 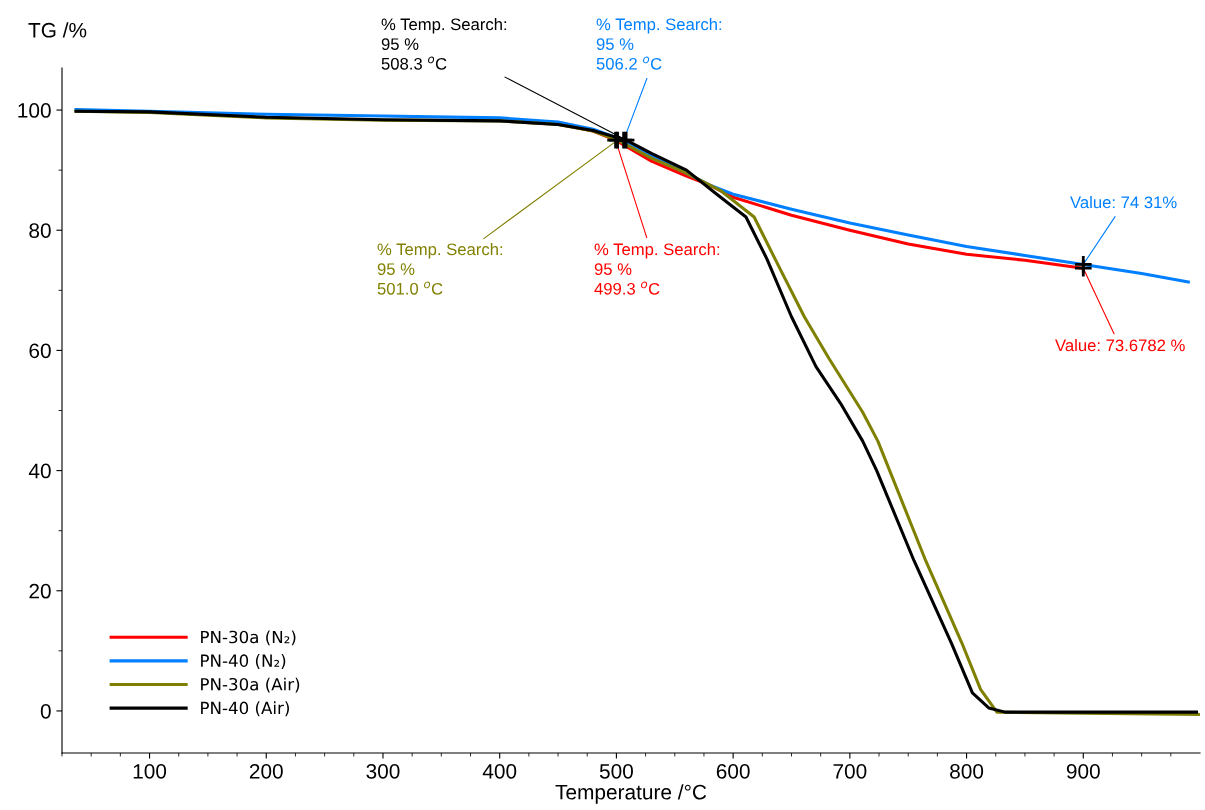 I want to click on x-tick-label: 100, so click(x=150, y=771).